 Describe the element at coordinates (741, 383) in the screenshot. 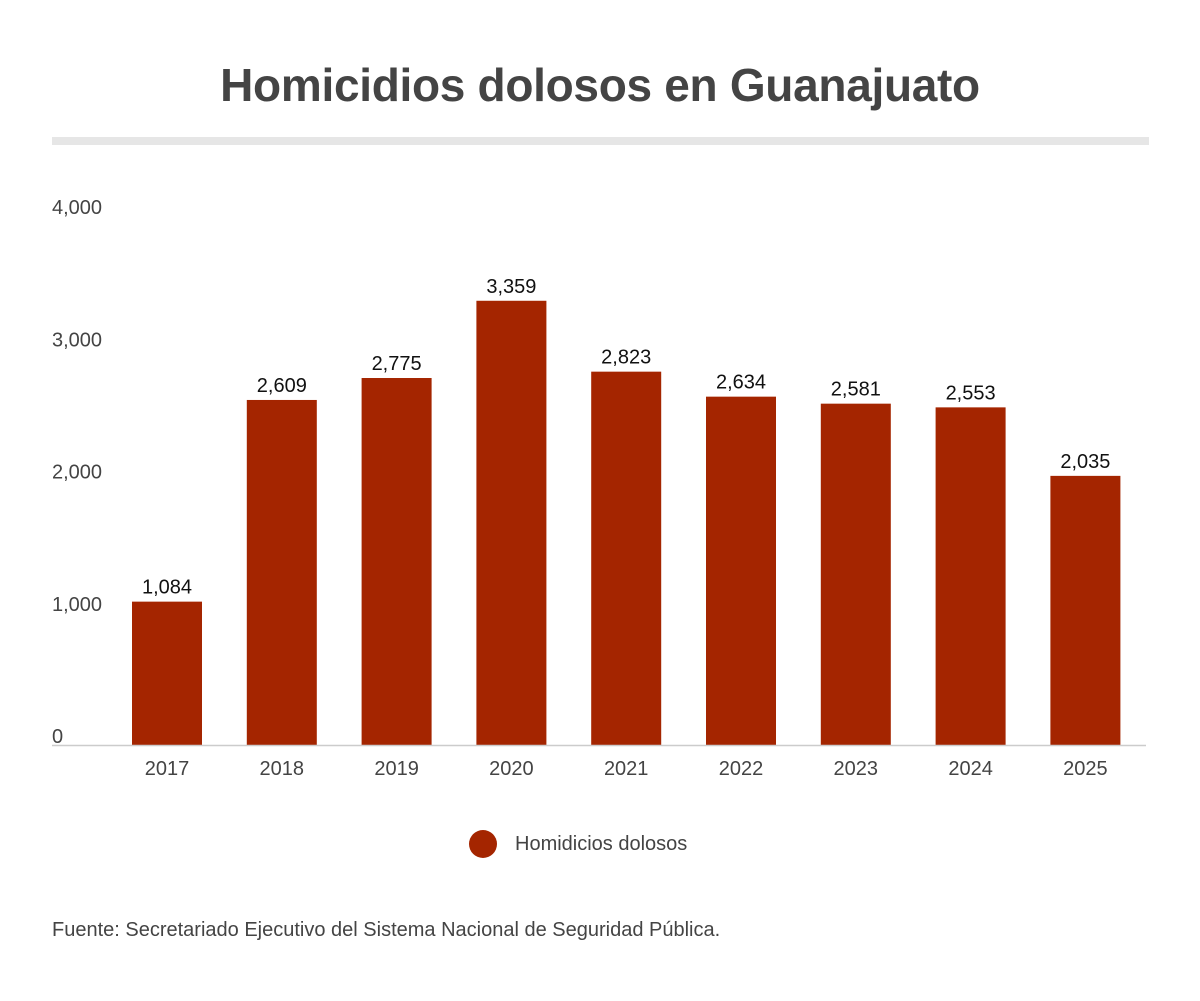

I see `data-label: 2,634` at that location.